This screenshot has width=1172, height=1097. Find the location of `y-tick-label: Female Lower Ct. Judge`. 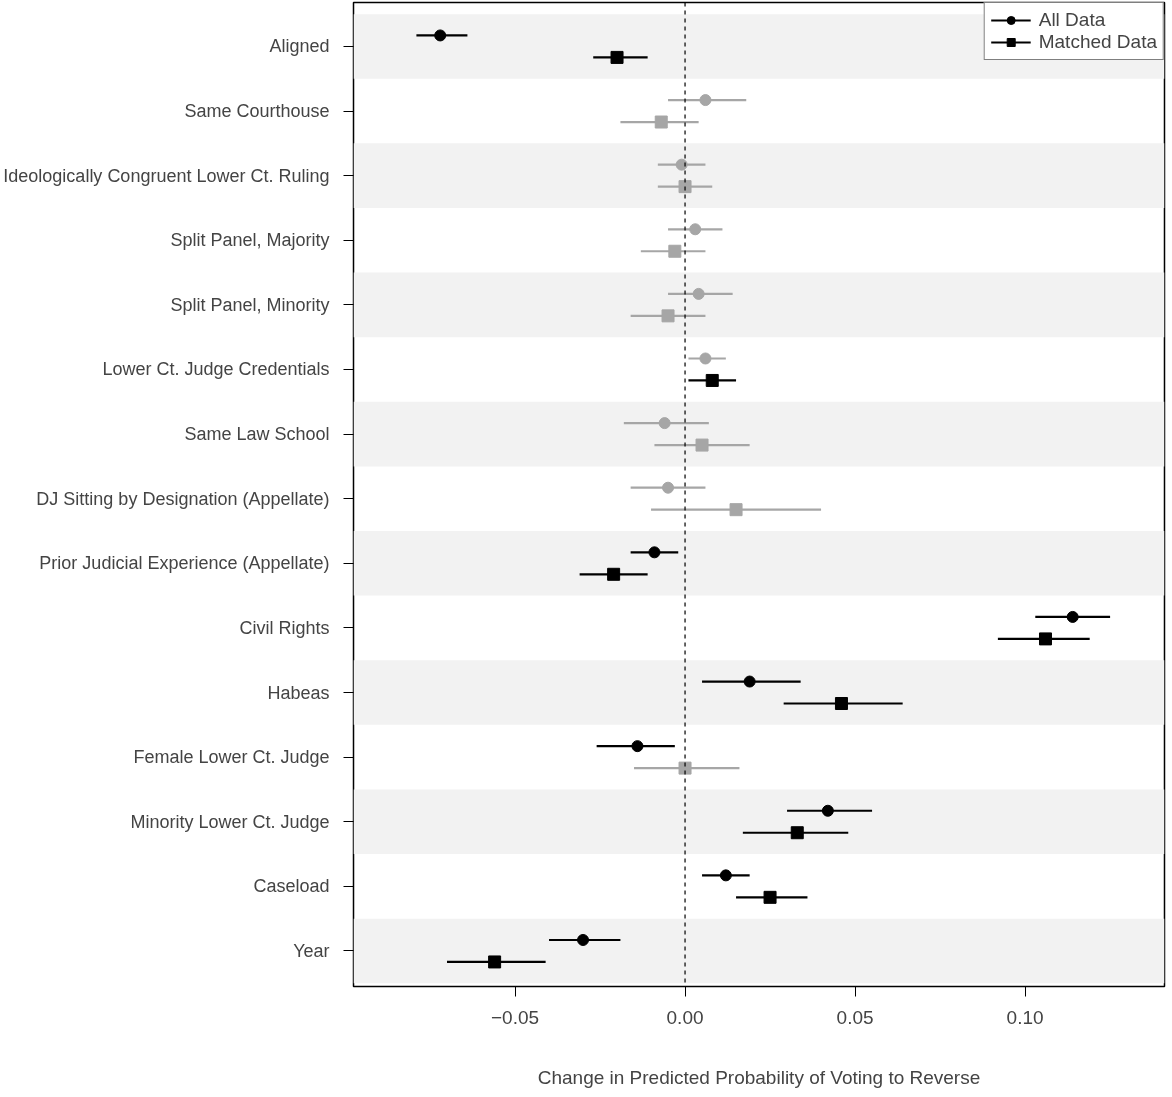

y-tick-label: Female Lower Ct. Judge is located at coordinates (231, 757).